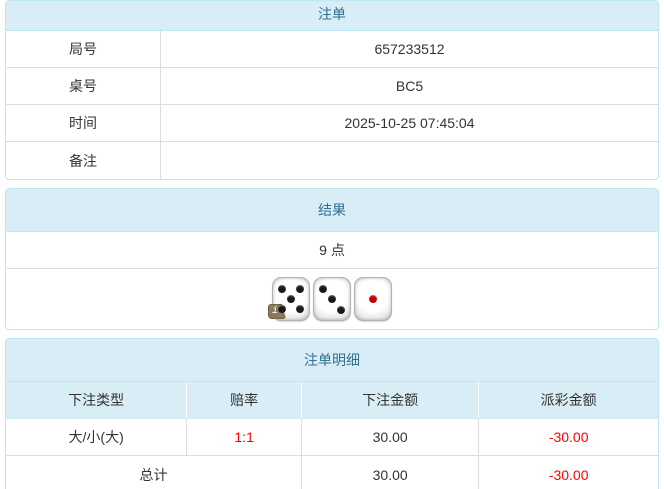 The image size is (664, 489). What do you see at coordinates (332, 16) in the screenshot?
I see `panel-bet-title: 注单` at bounding box center [332, 16].